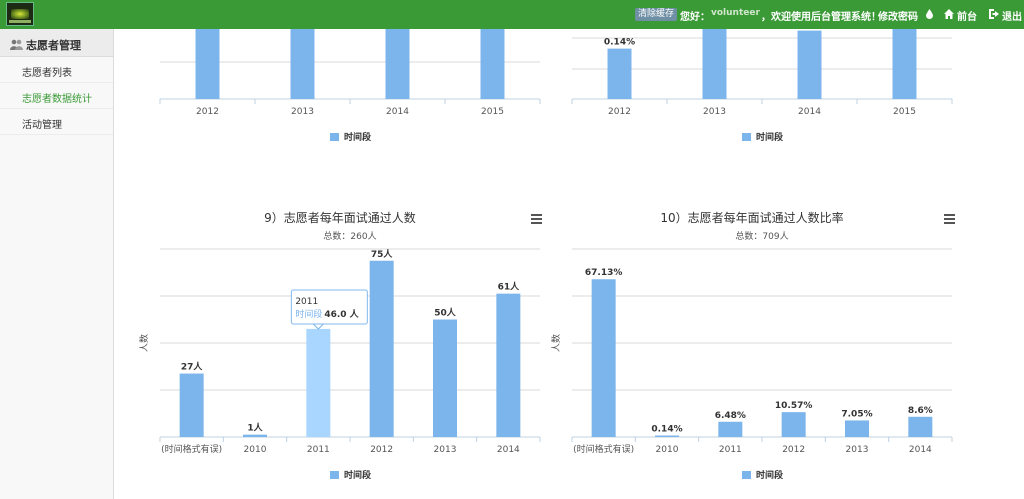 This screenshot has height=499, width=1024. What do you see at coordinates (929, 14) in the screenshot?
I see `drop-icon` at bounding box center [929, 14].